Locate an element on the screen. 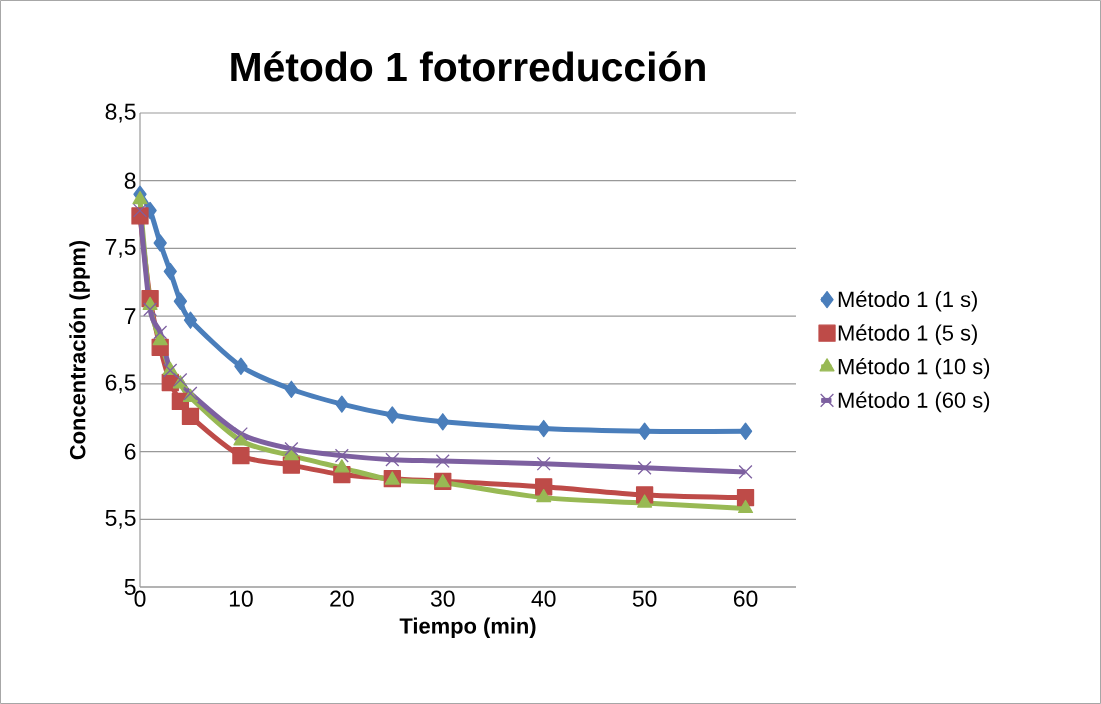  y-tick-label: 7,5 is located at coordinates (120, 248).